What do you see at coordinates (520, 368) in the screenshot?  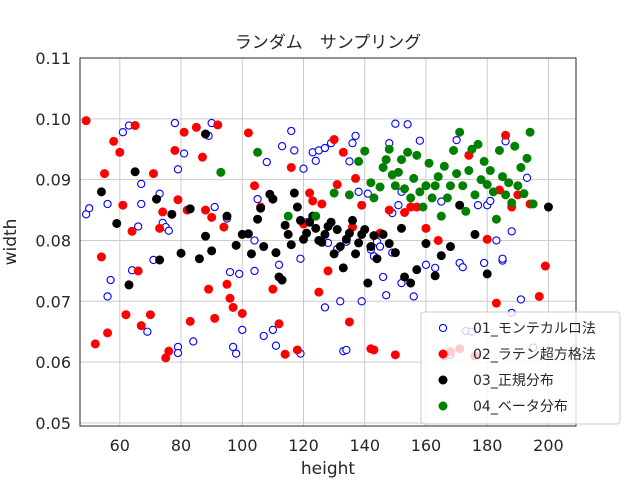 I see `legend-frame` at bounding box center [520, 368].